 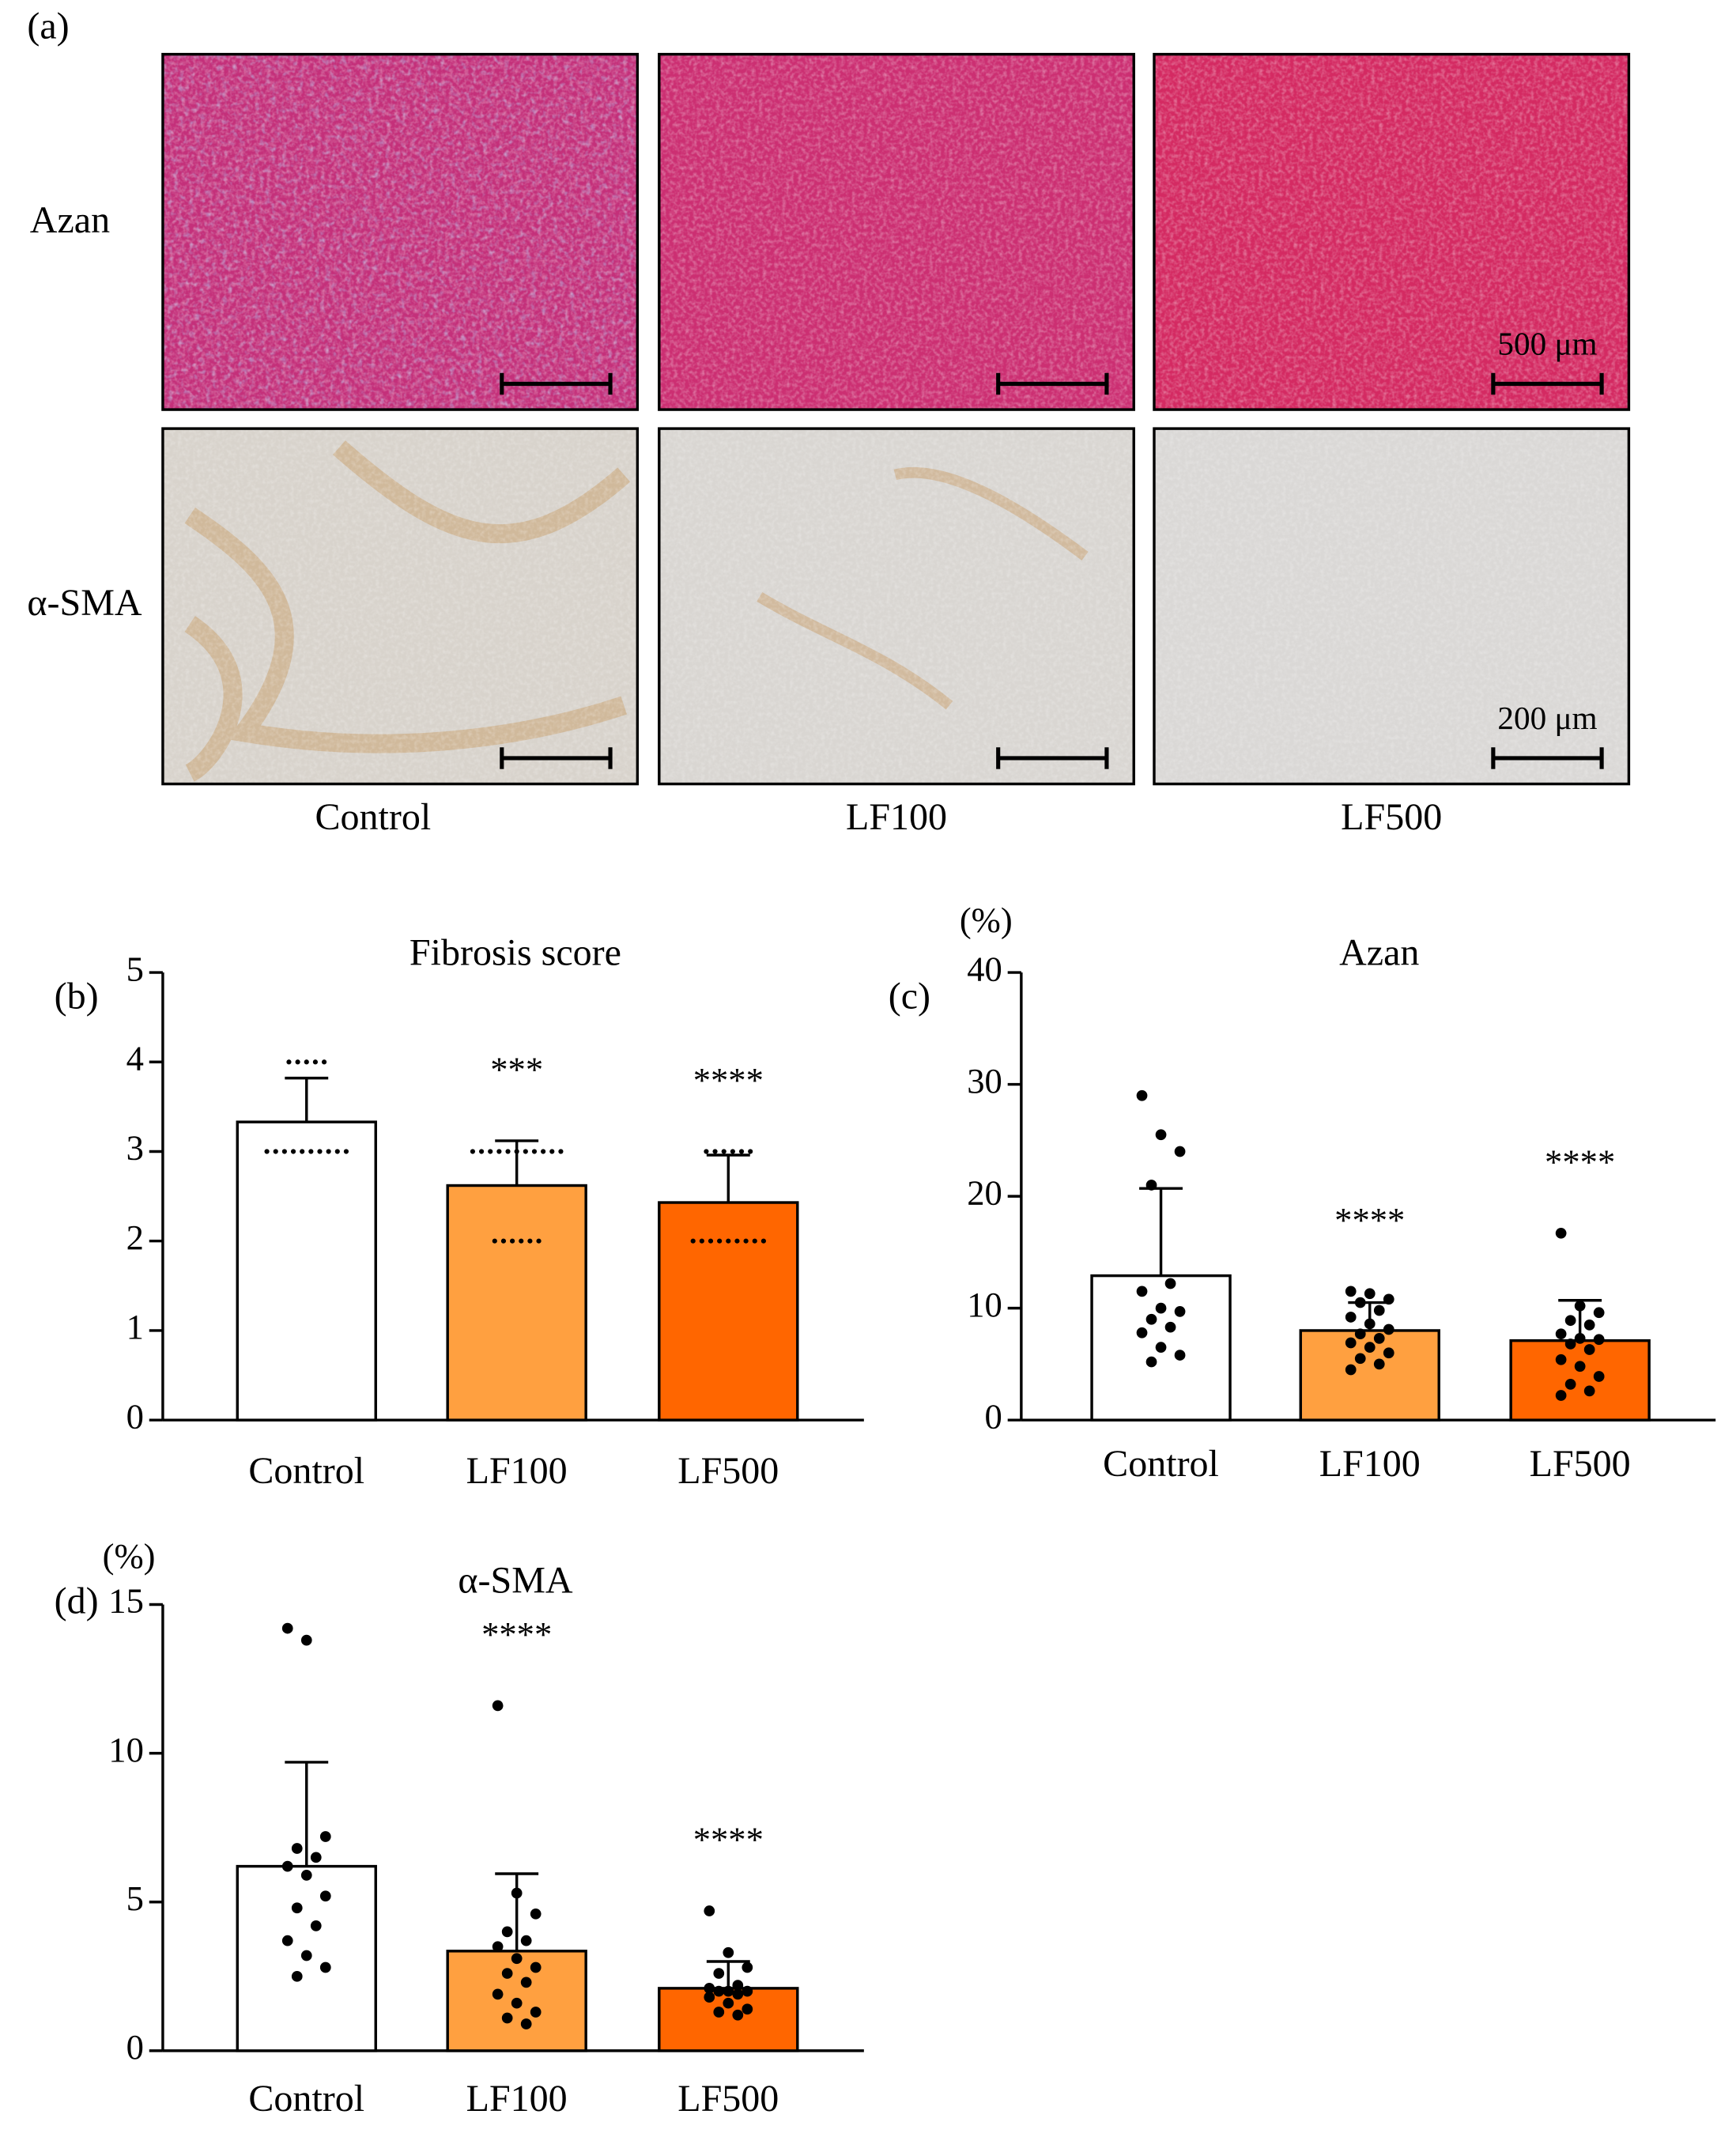 What do you see at coordinates (84, 603) in the screenshot?
I see `row-label: α-SMA` at bounding box center [84, 603].